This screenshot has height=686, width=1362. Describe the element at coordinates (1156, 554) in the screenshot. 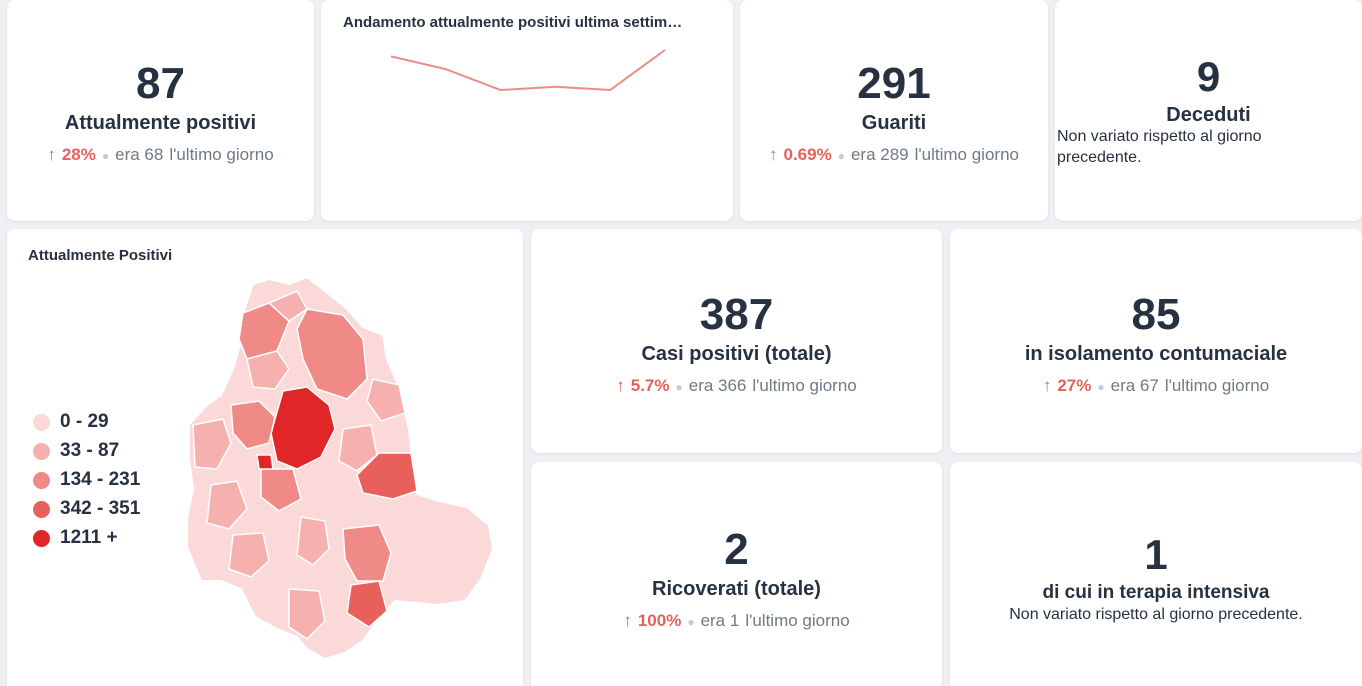

I see `terapia-value: 1` at that location.